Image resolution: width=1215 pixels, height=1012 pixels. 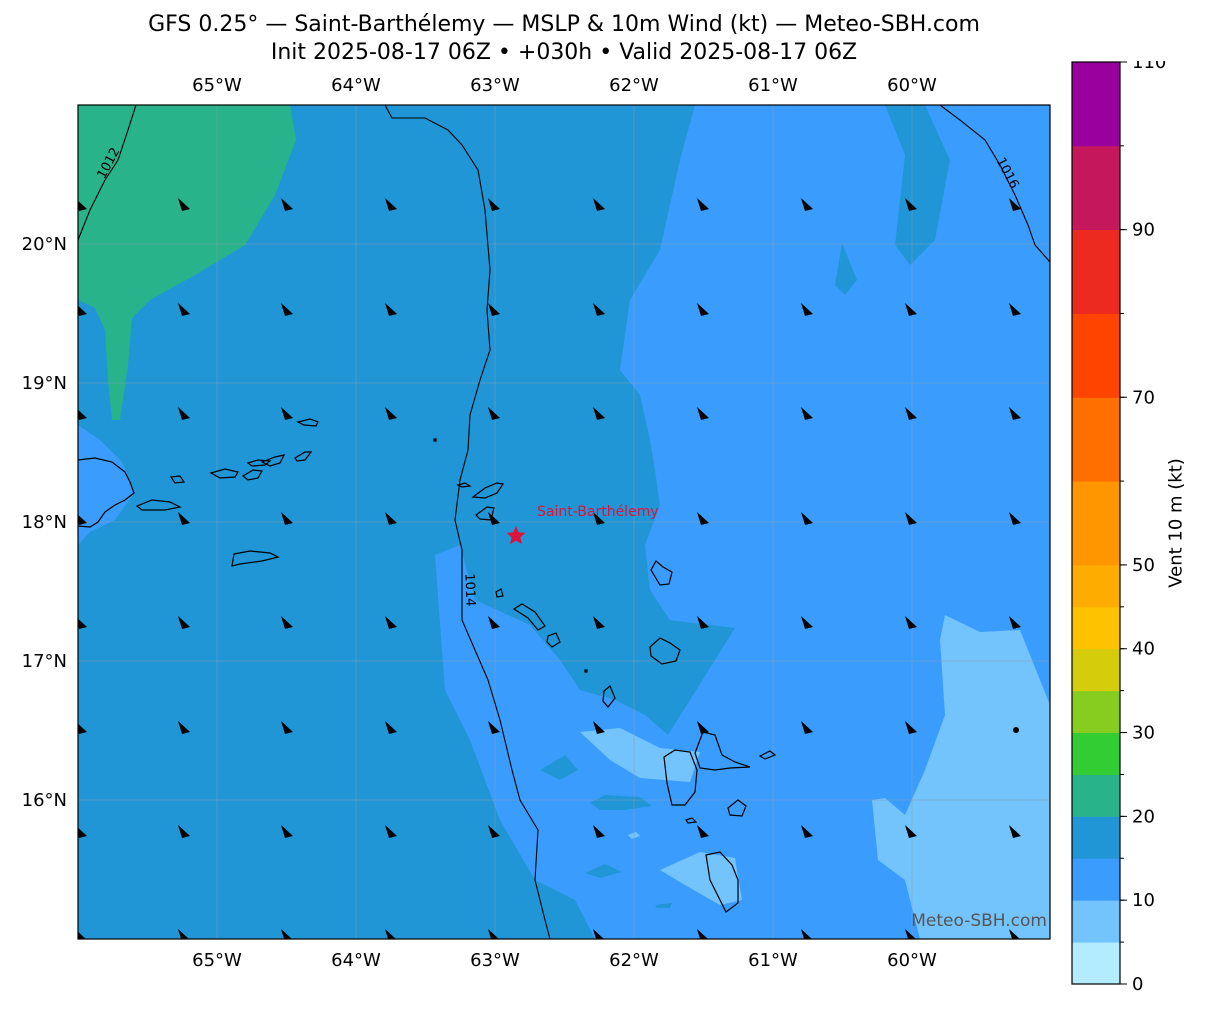 What do you see at coordinates (634, 85) in the screenshot?
I see `lon-label-top: 62°W` at bounding box center [634, 85].